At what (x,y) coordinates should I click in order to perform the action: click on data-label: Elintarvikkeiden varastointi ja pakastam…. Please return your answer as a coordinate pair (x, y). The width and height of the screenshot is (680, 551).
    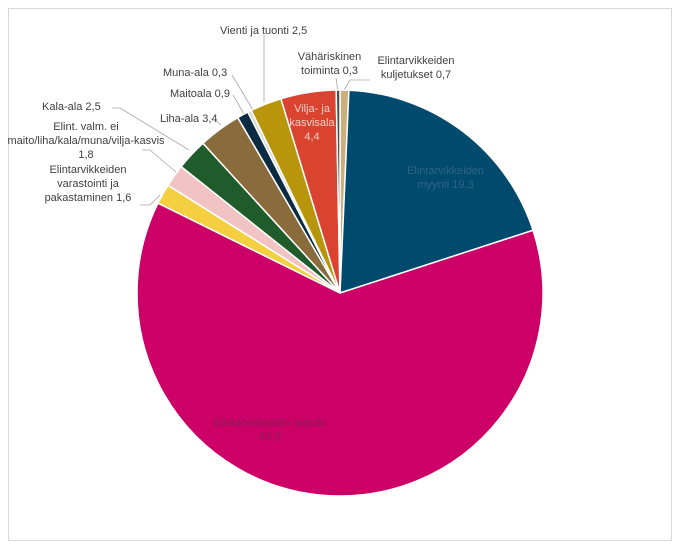
    Looking at the image, I should click on (88, 184).